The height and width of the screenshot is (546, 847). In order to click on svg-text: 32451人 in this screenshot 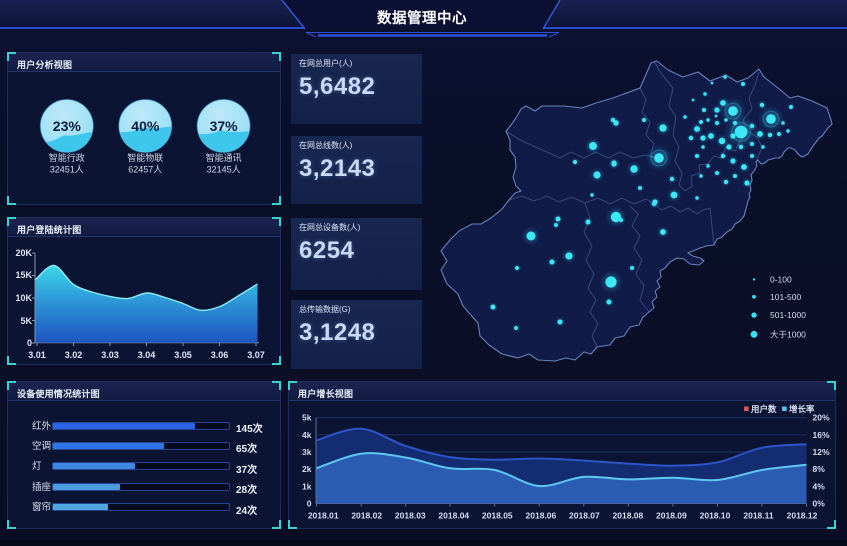, I will do `click(67, 170)`.